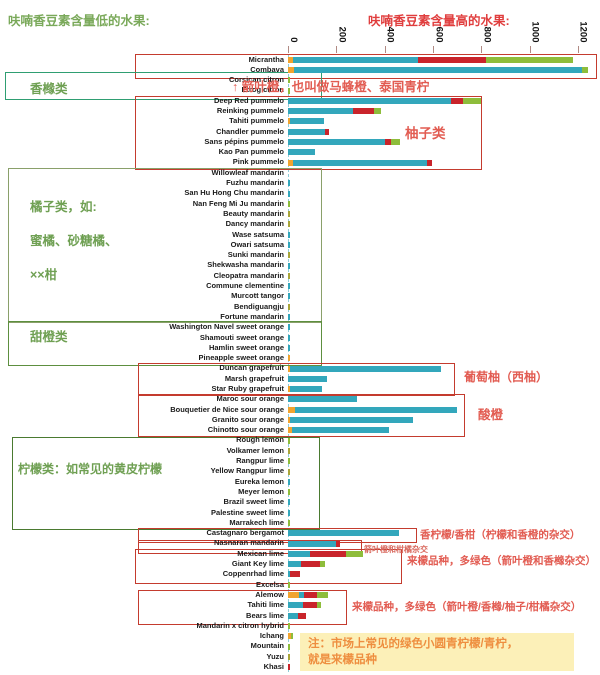  What do you see at coordinates (234, 193) in the screenshot?
I see `row-label: San Hu Hong Chu mandarin` at bounding box center [234, 193].